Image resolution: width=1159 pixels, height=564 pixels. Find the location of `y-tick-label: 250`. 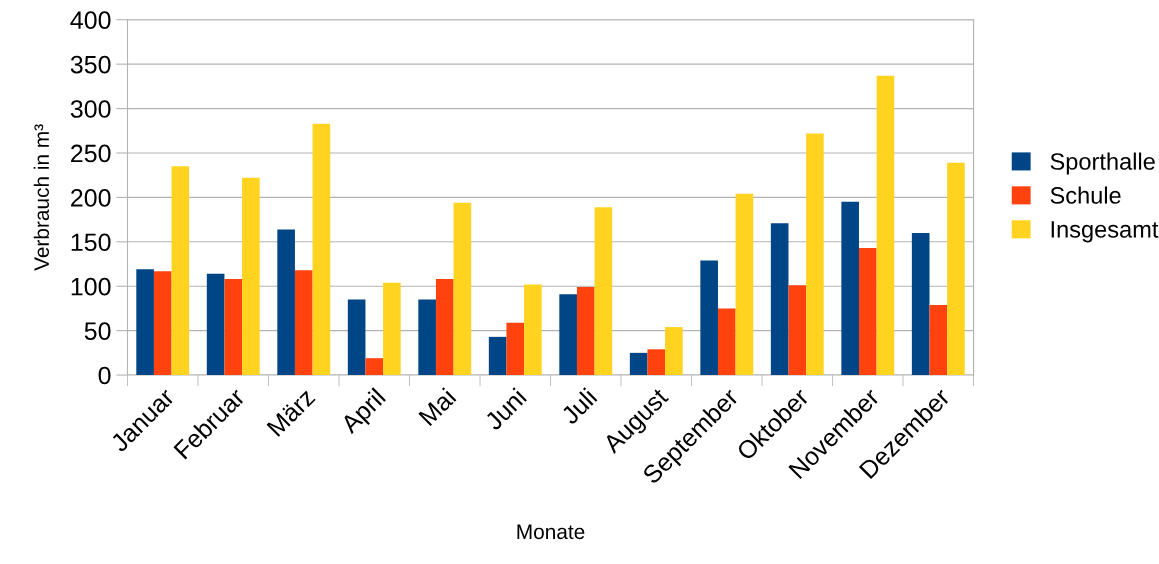

y-tick-label: 250 is located at coordinates (91, 153).